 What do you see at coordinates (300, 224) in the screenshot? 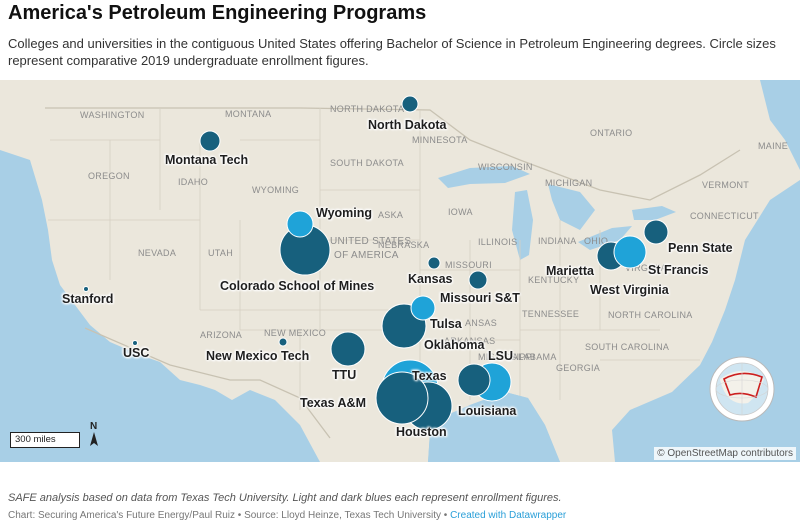
I see `circle-wyoming` at bounding box center [300, 224].